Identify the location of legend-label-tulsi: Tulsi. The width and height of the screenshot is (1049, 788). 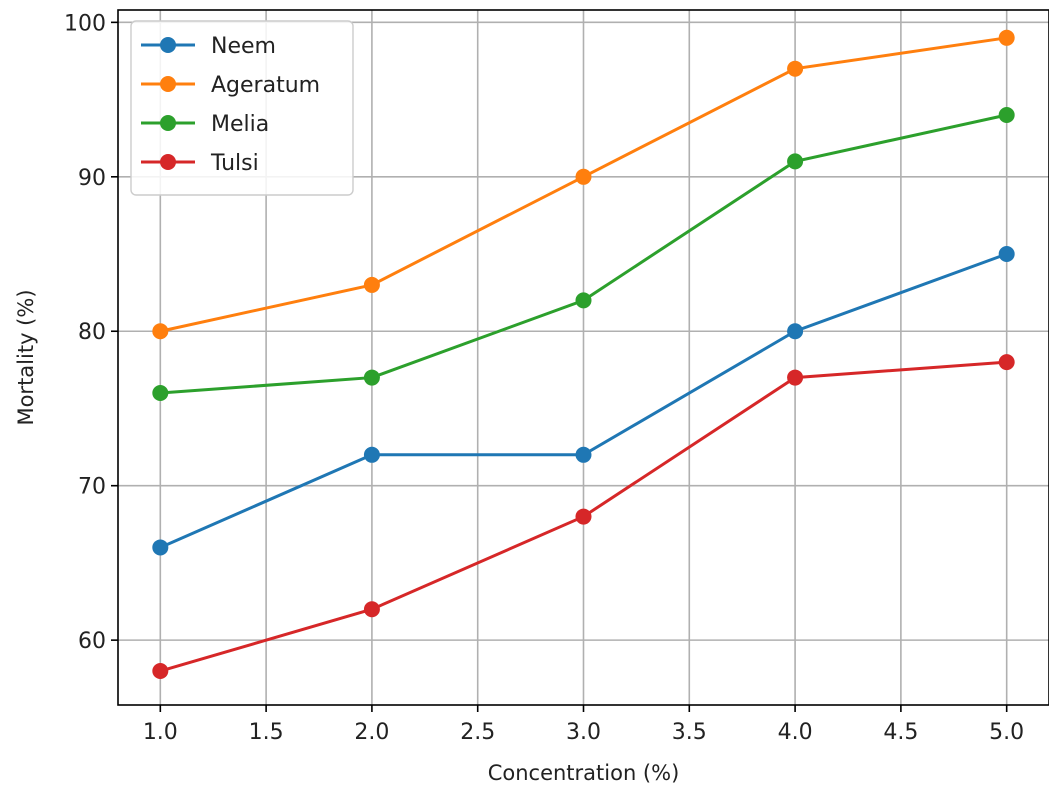
(234, 163).